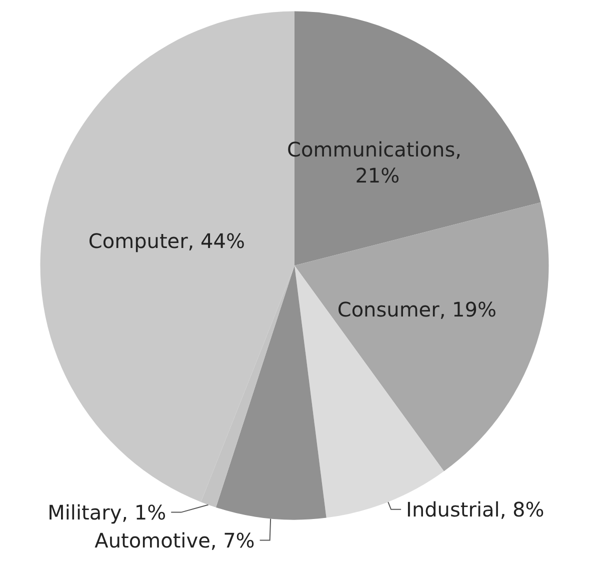 This screenshot has height=565, width=589. Describe the element at coordinates (107, 512) in the screenshot. I see `slice-label: Military, 1%` at that location.